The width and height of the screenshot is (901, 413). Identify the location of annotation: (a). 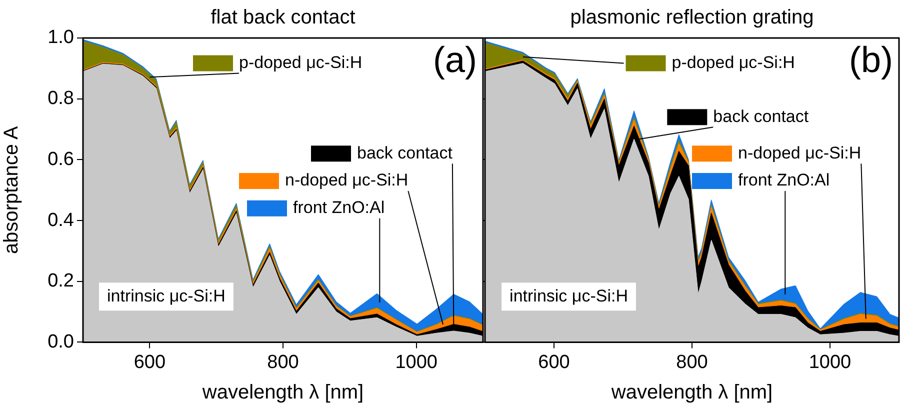
(455, 59).